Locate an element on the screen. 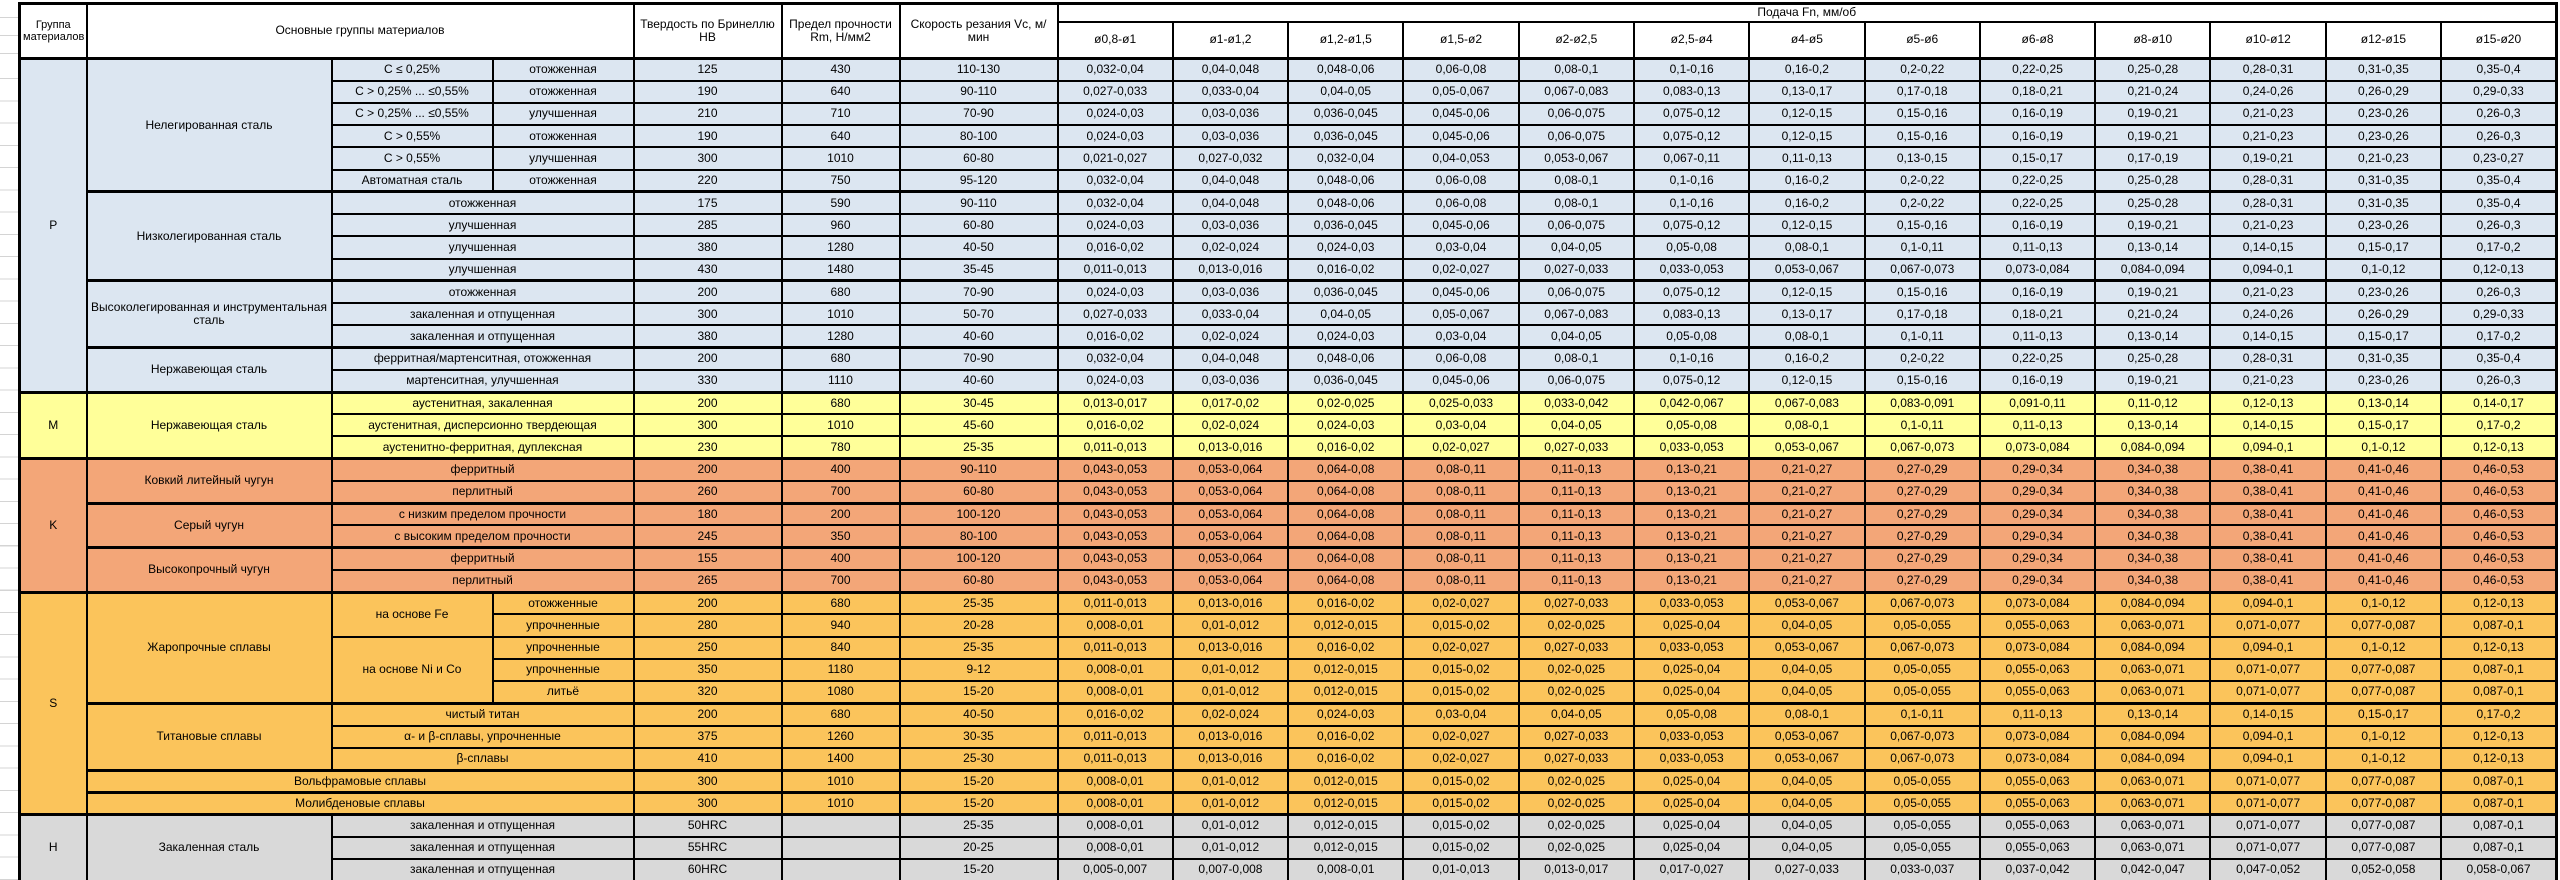 Image resolution: width=2560 pixels, height=880 pixels. feed-cell-d5: 0,1-0,16 is located at coordinates (1691, 358).